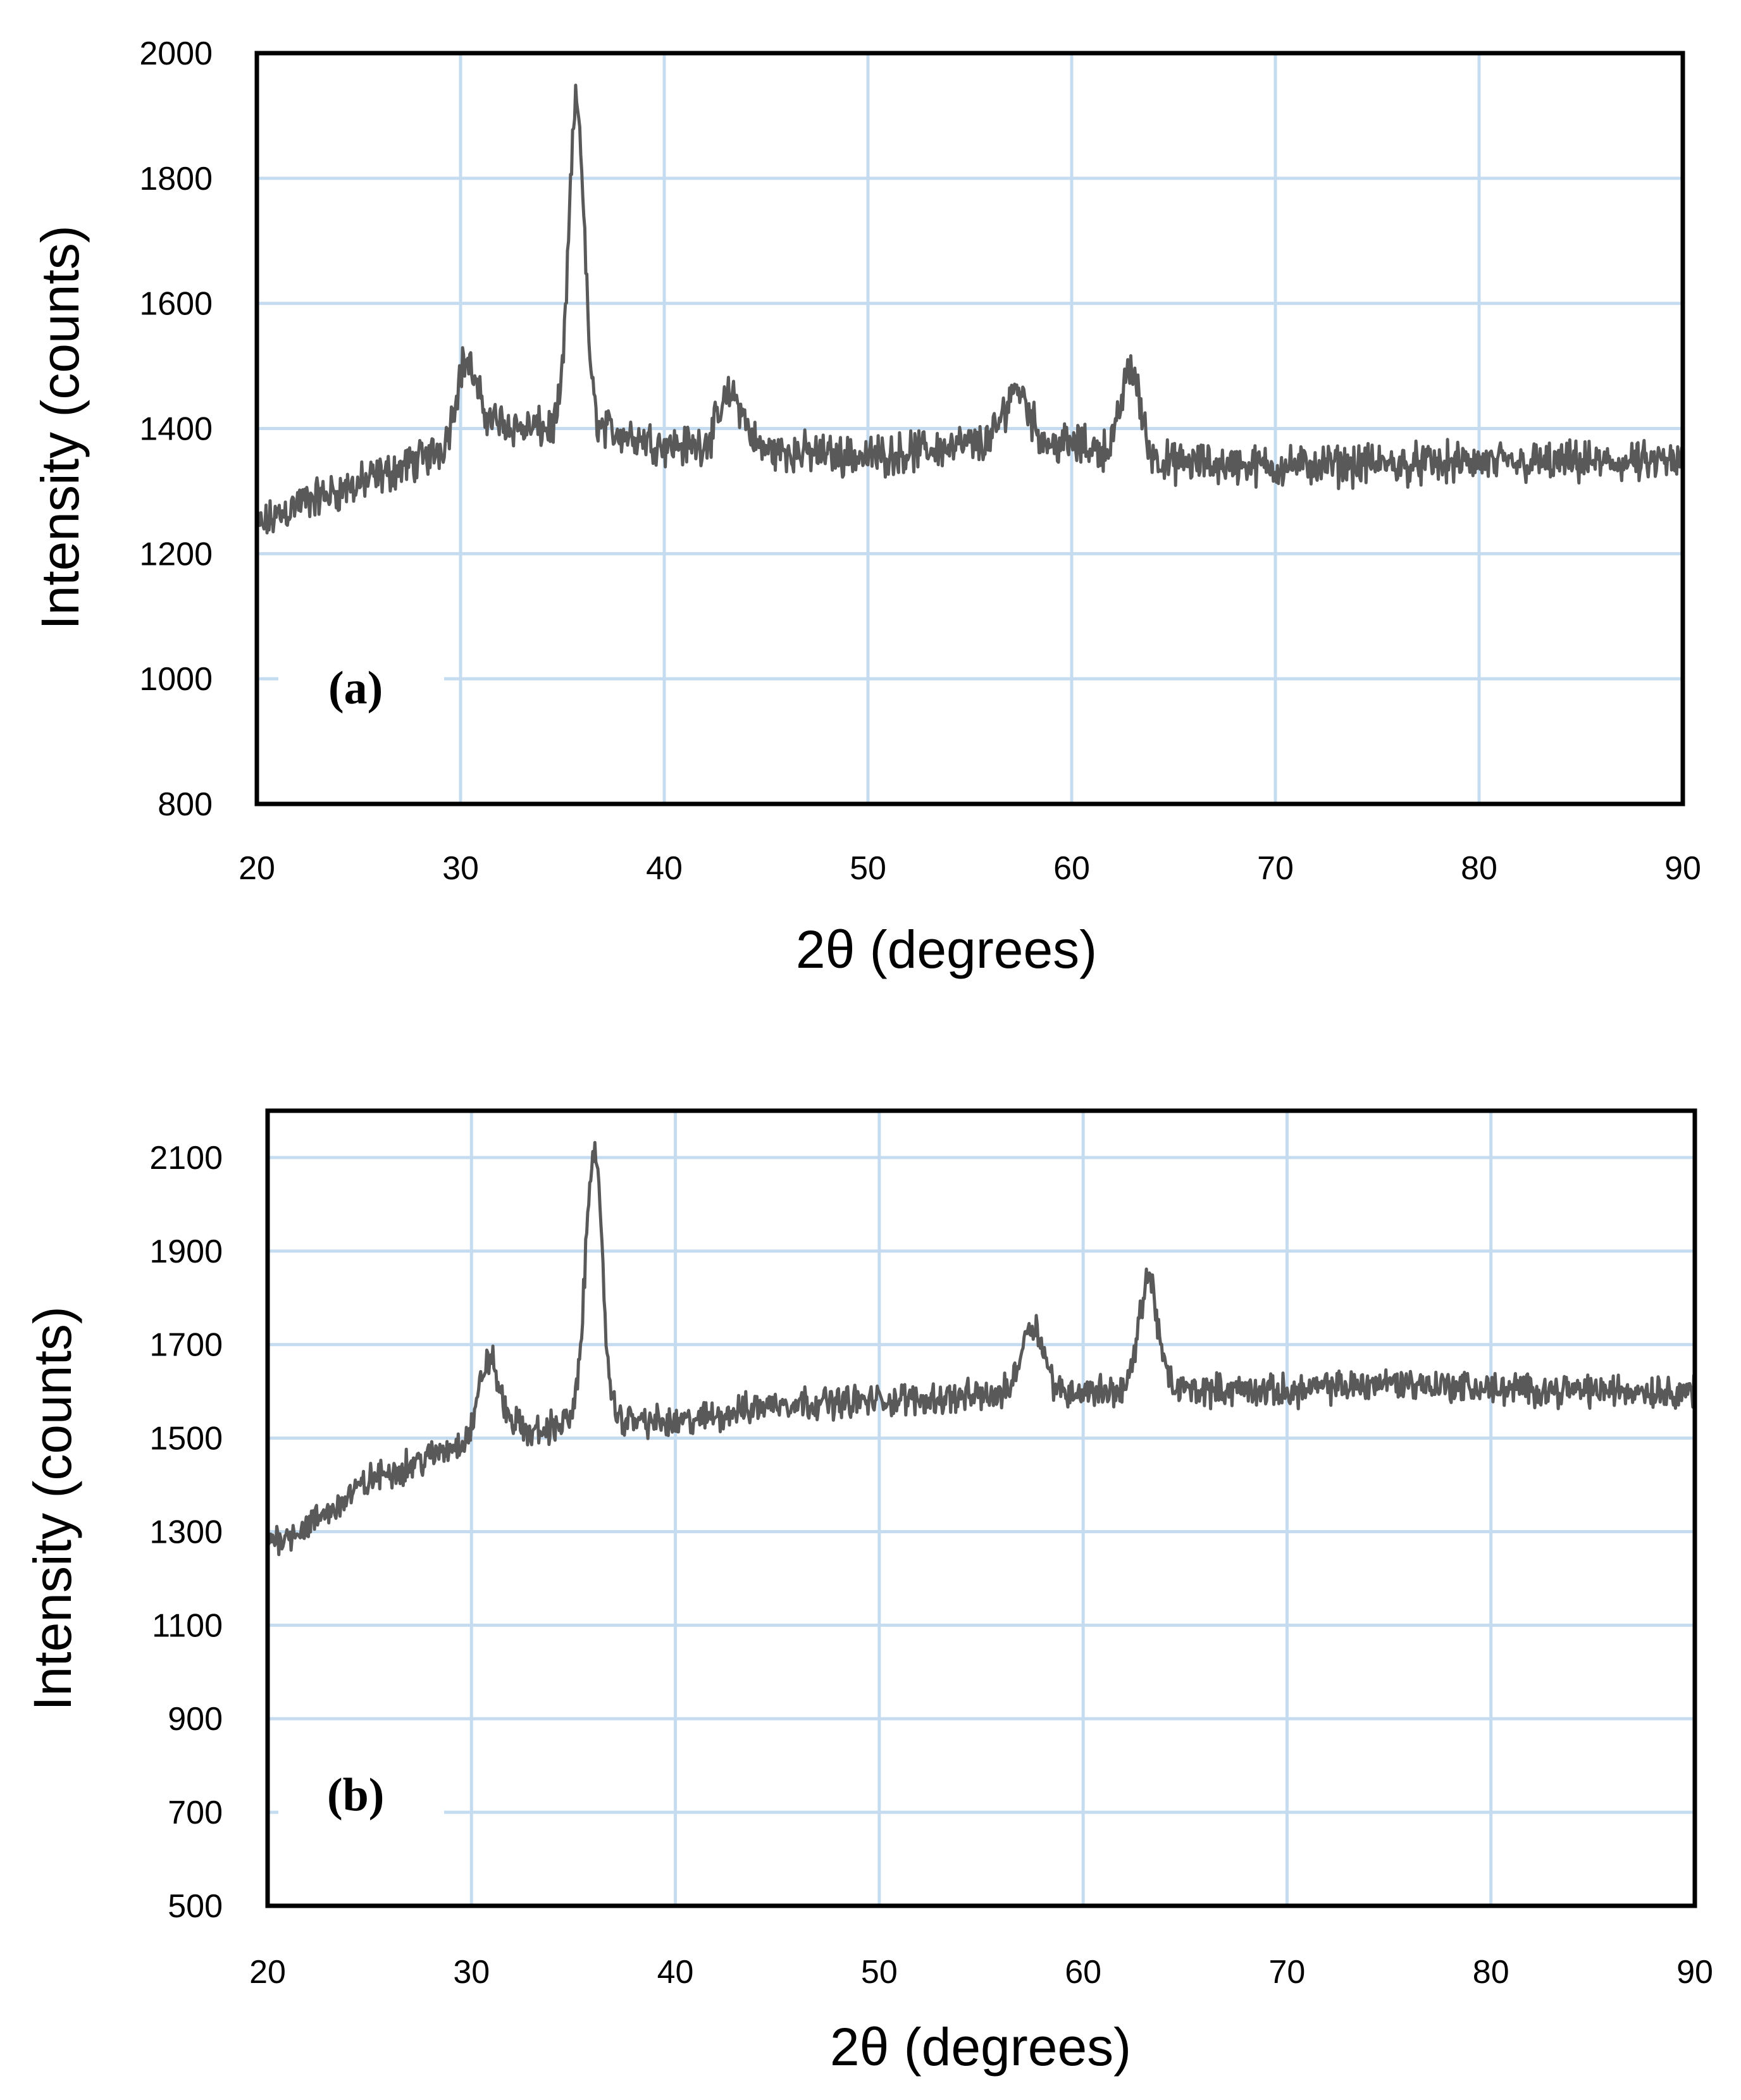  Describe the element at coordinates (176, 679) in the screenshot. I see `y-tick-label: 1000` at that location.